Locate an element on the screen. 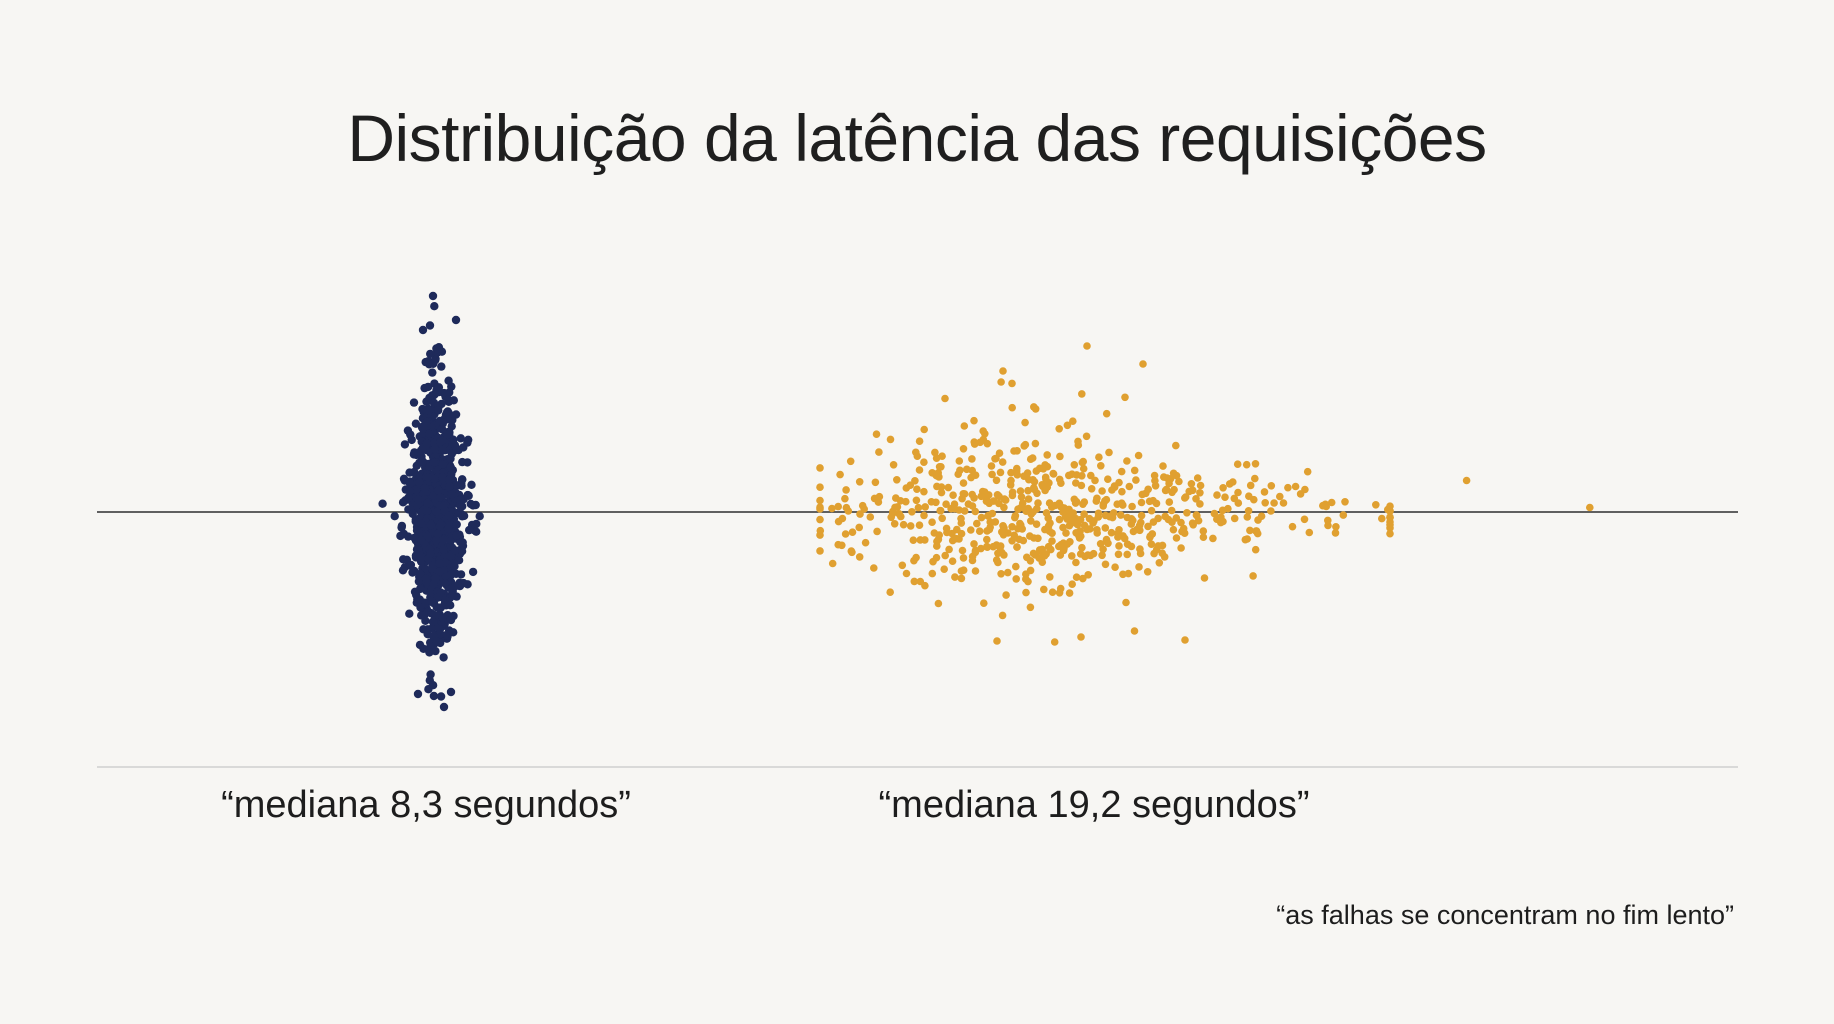 Image resolution: width=1834 pixels, height=1024 pixels. annotation-text: “as falhas se concentram no fim lento” is located at coordinates (1505, 915).